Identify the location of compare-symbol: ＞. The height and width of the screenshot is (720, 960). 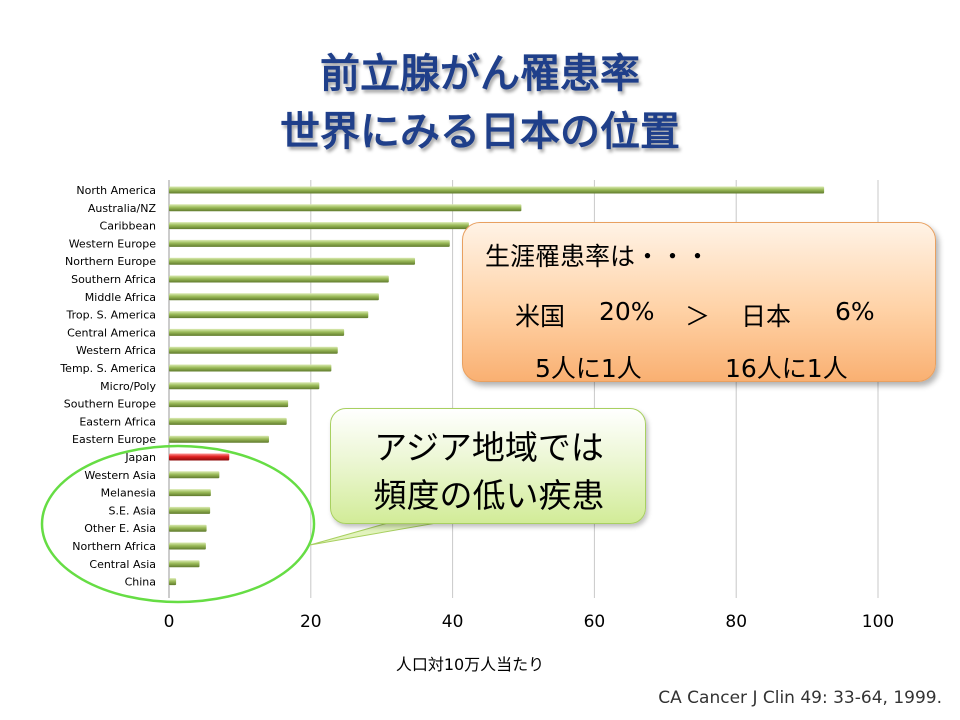
(698, 316).